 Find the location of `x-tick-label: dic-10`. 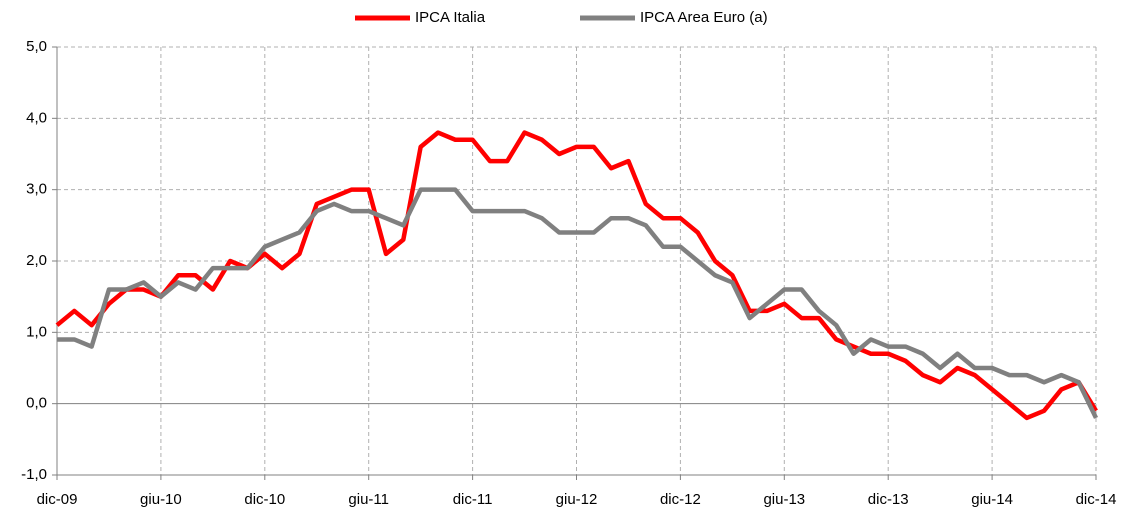

x-tick-label: dic-10 is located at coordinates (264, 499).